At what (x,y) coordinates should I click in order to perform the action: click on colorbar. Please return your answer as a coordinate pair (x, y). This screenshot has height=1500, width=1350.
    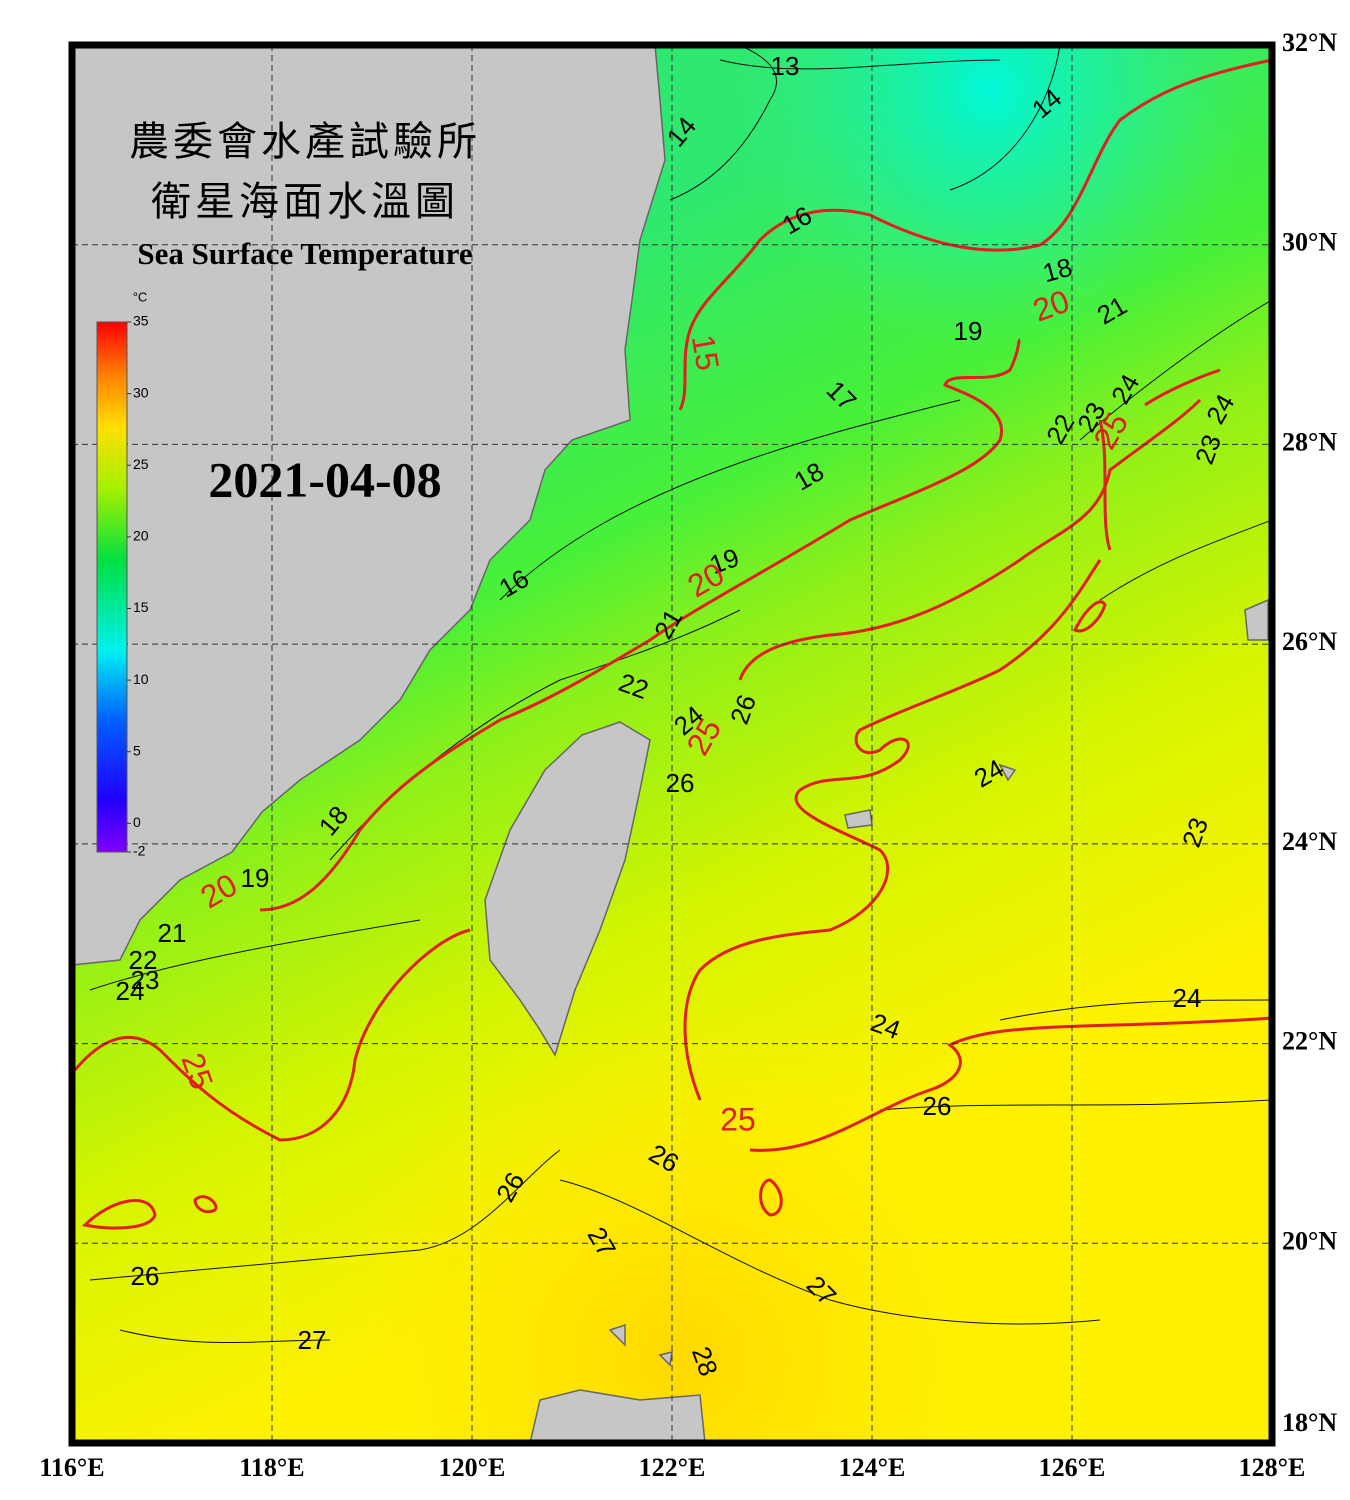
    Looking at the image, I should click on (112, 587).